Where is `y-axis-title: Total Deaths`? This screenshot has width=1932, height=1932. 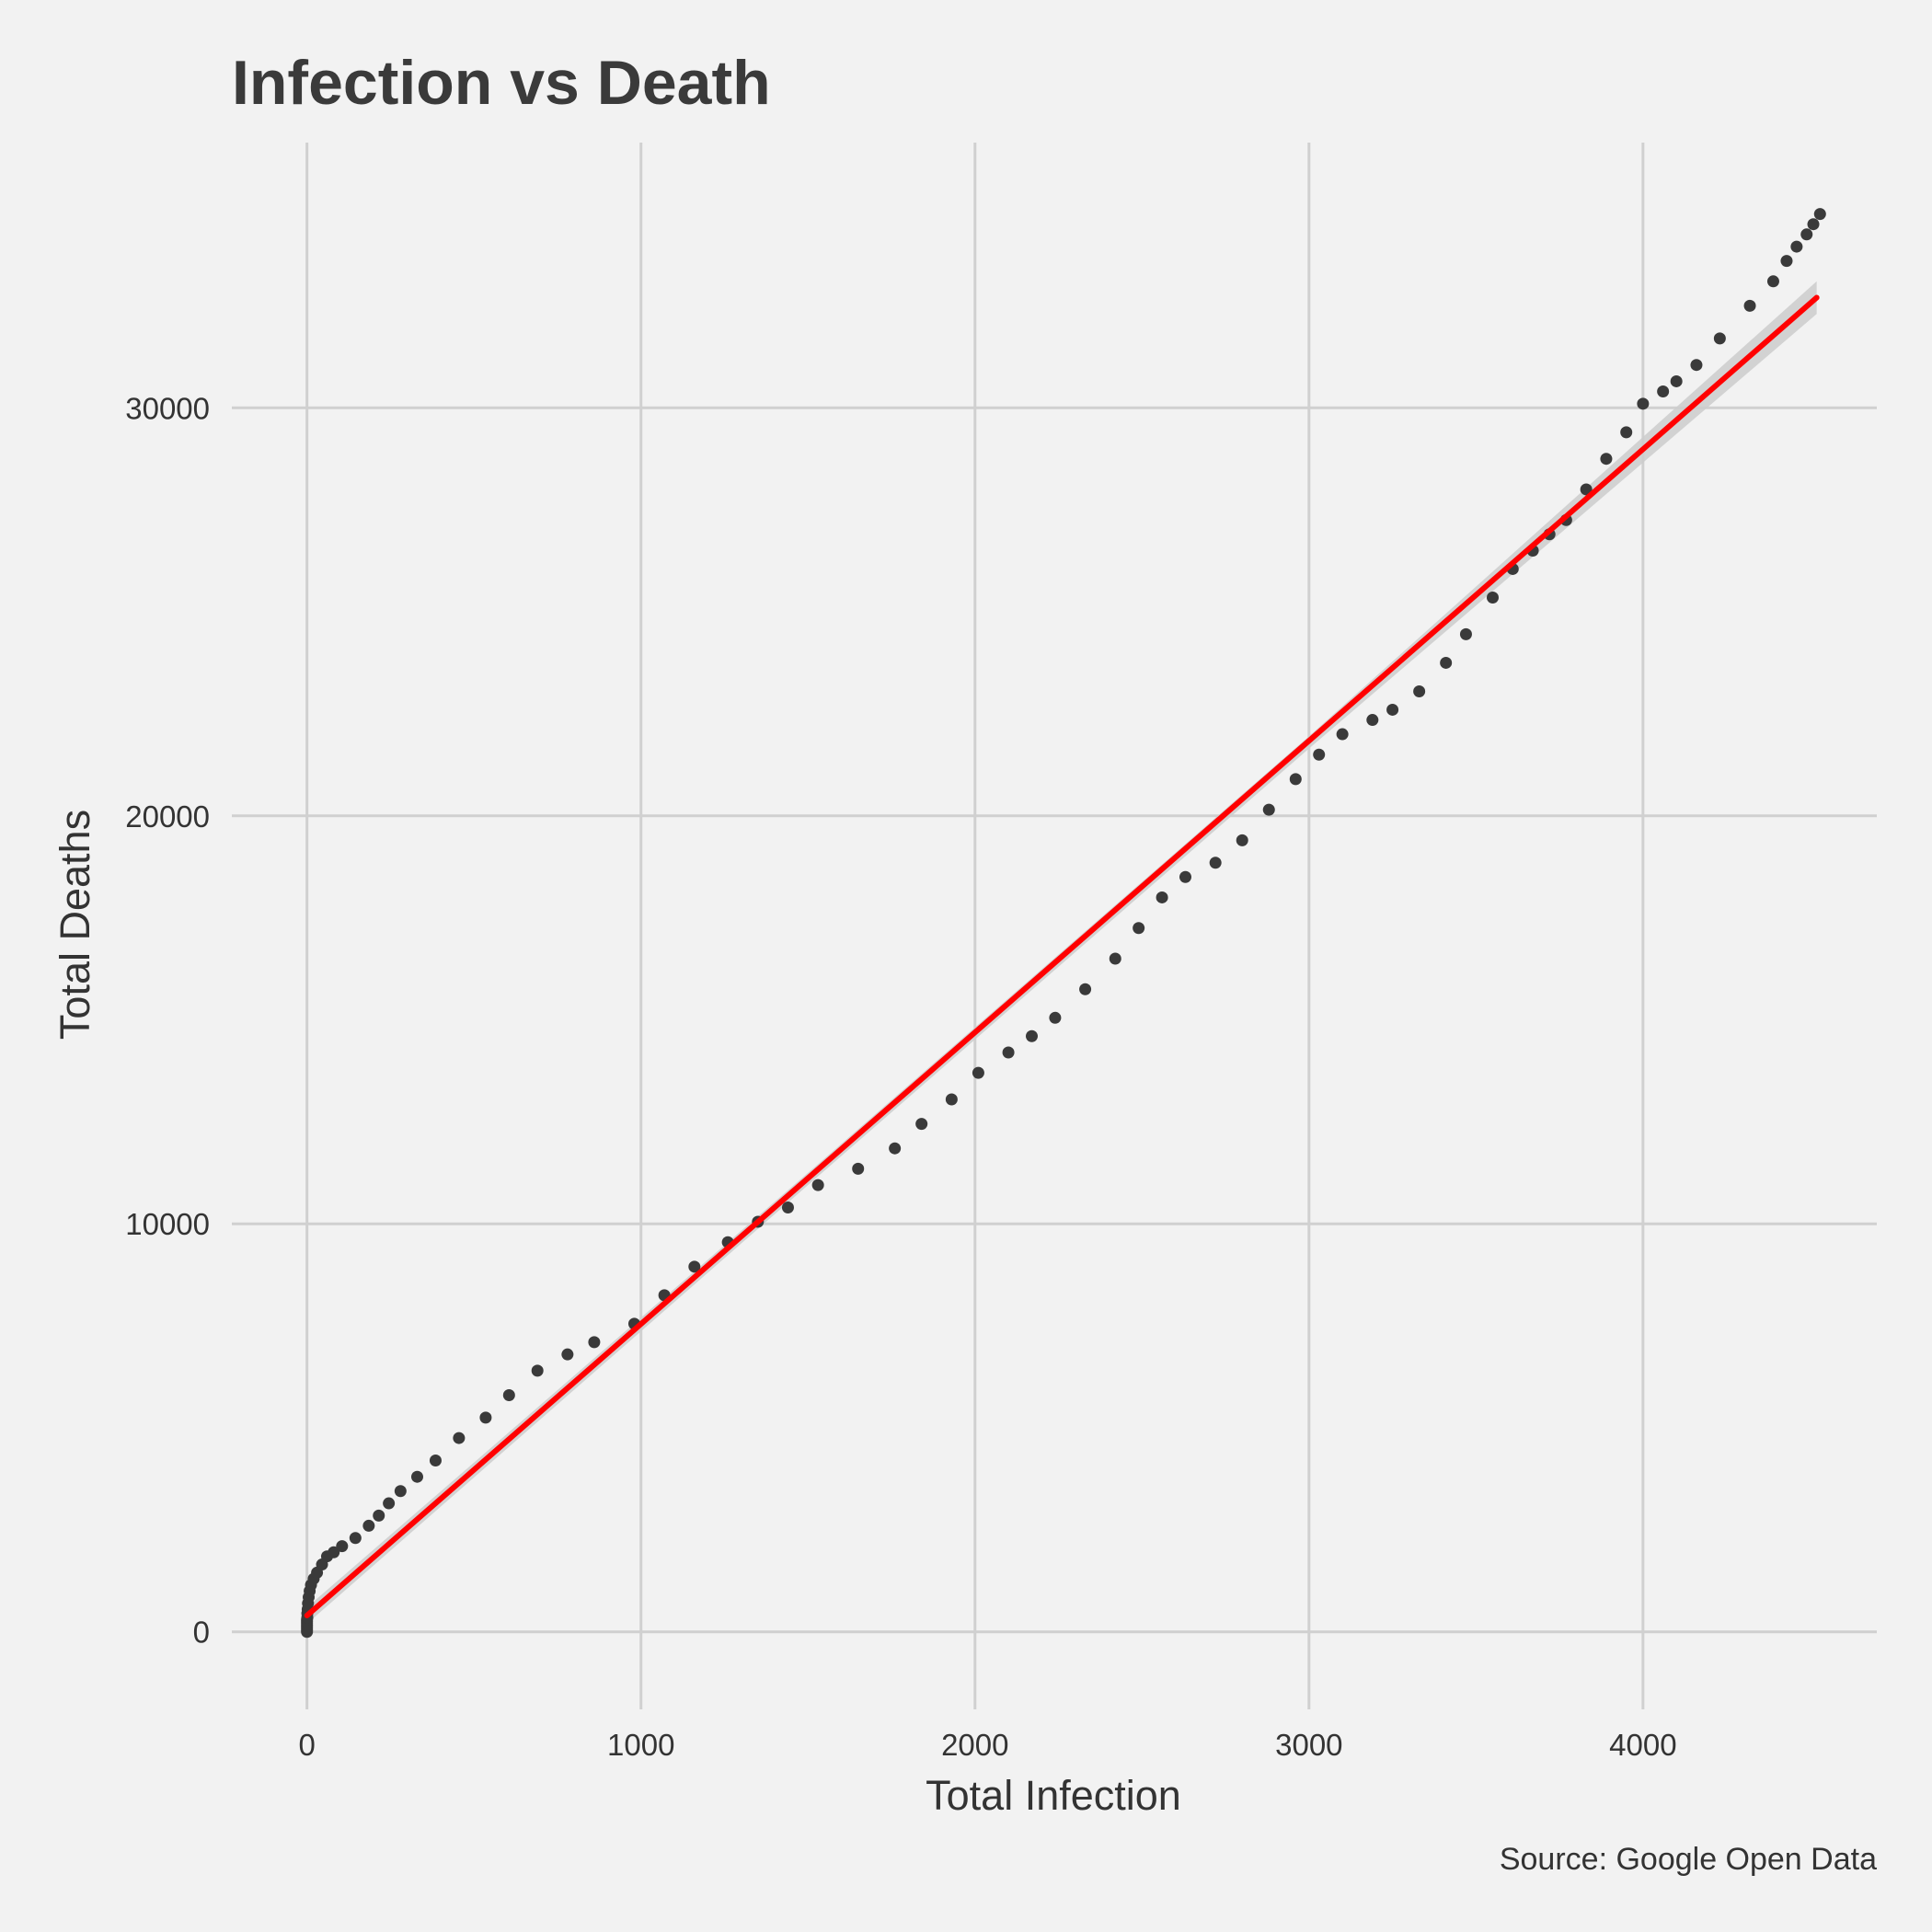
y-axis-title: Total Deaths is located at coordinates (75, 925).